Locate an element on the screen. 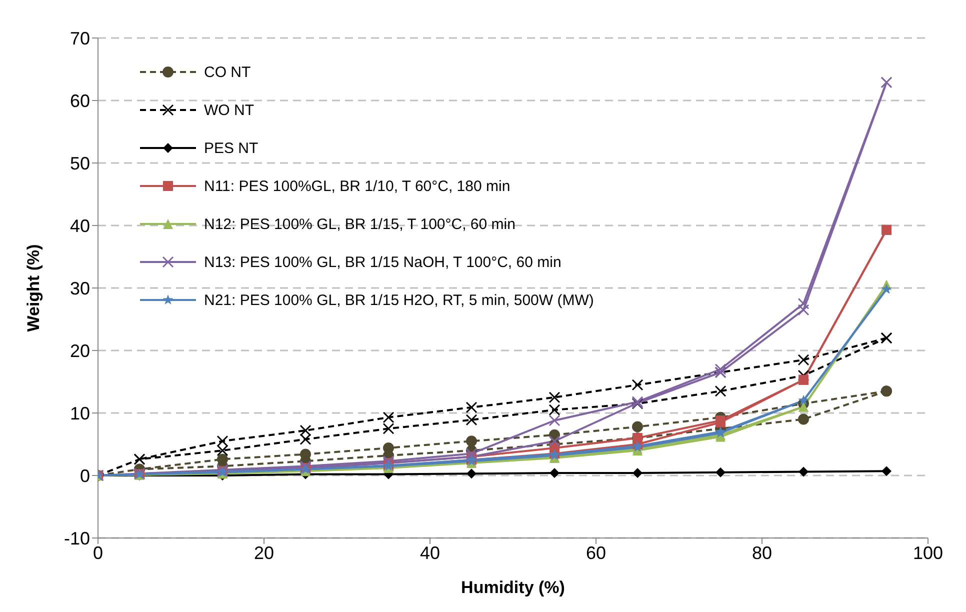 The width and height of the screenshot is (966, 612). x-tick-label: 80 is located at coordinates (762, 552).